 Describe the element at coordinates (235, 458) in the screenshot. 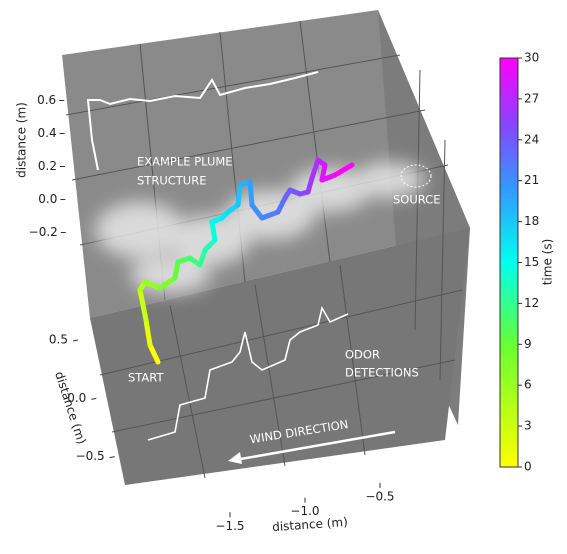

I see `wind-arrow-head` at that location.